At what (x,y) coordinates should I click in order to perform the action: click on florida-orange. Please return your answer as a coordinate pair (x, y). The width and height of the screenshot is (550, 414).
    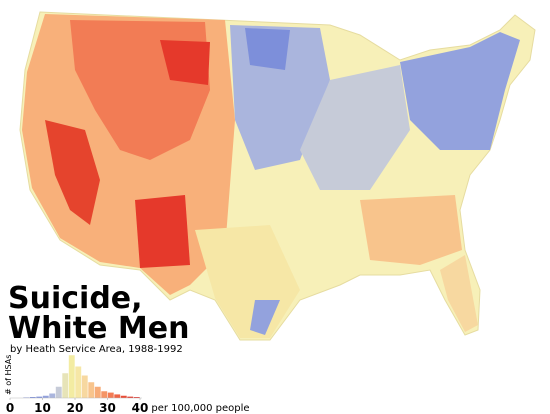
    Looking at the image, I should click on (459, 293).